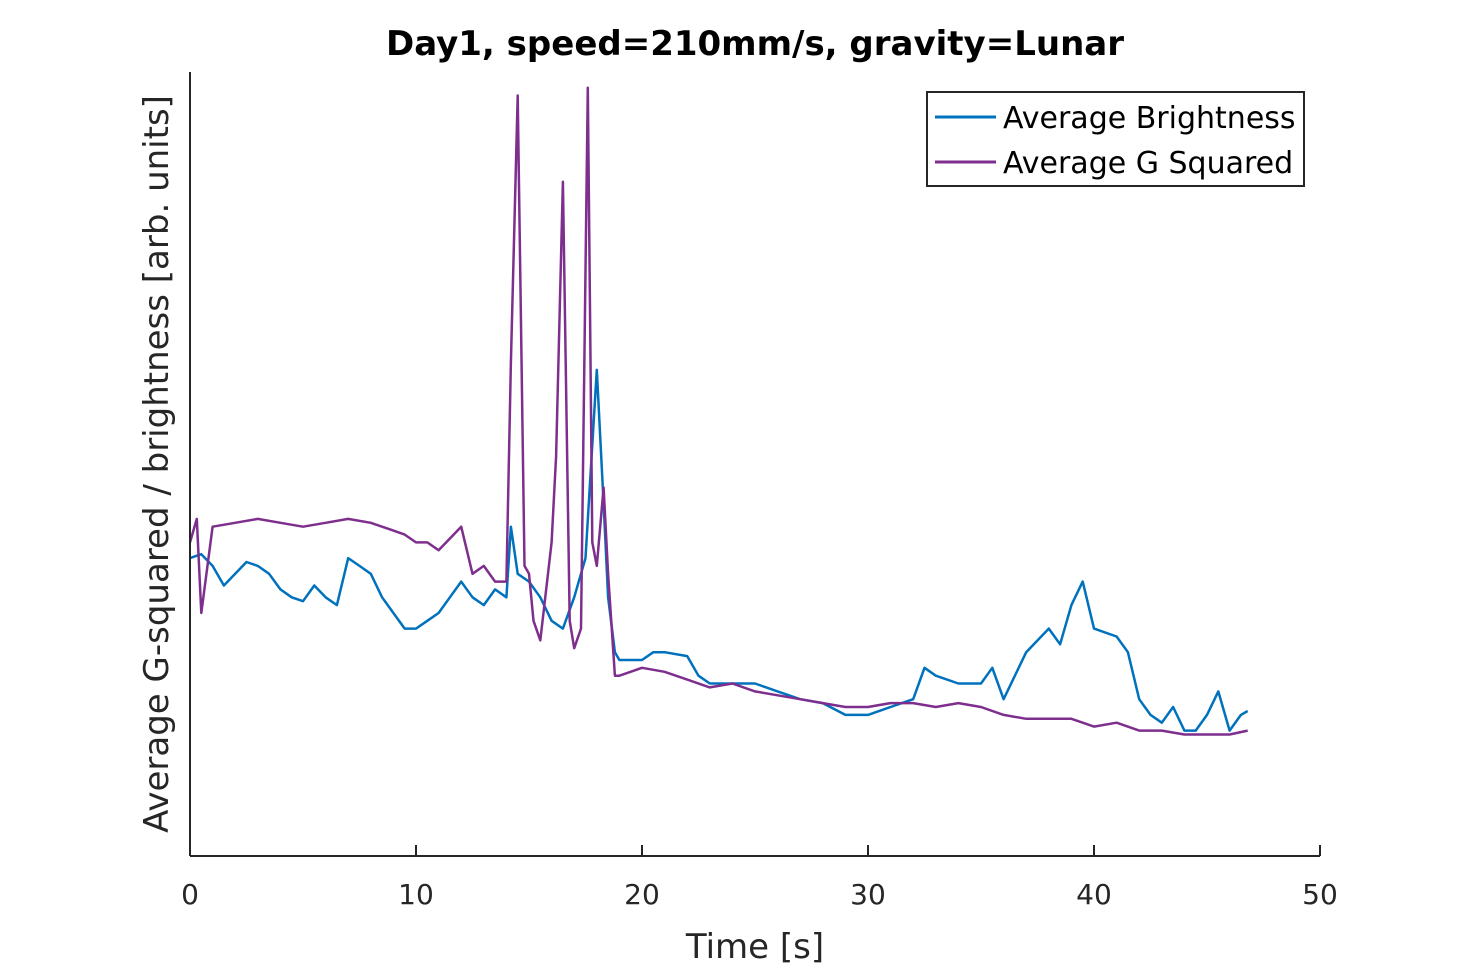 Image resolution: width=1459 pixels, height=973 pixels. What do you see at coordinates (1149, 118) in the screenshot?
I see `legend-label-brightness: Average Brightness` at bounding box center [1149, 118].